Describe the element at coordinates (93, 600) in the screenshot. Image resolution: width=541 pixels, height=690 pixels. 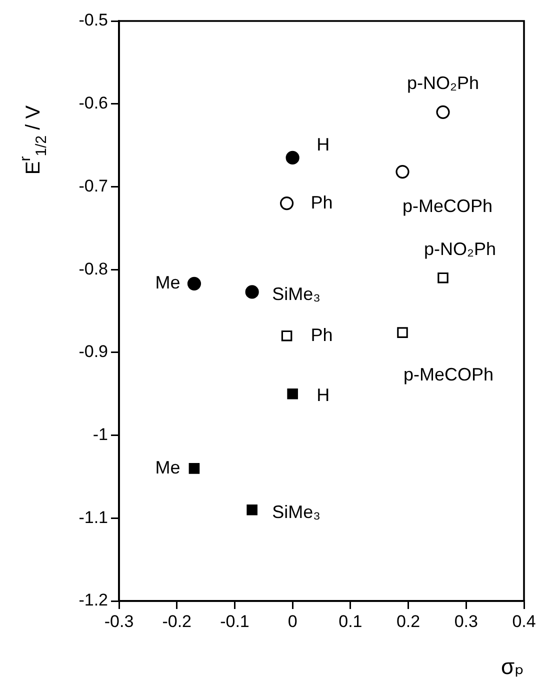
I see `y-tick-label: -1.2` at that location.